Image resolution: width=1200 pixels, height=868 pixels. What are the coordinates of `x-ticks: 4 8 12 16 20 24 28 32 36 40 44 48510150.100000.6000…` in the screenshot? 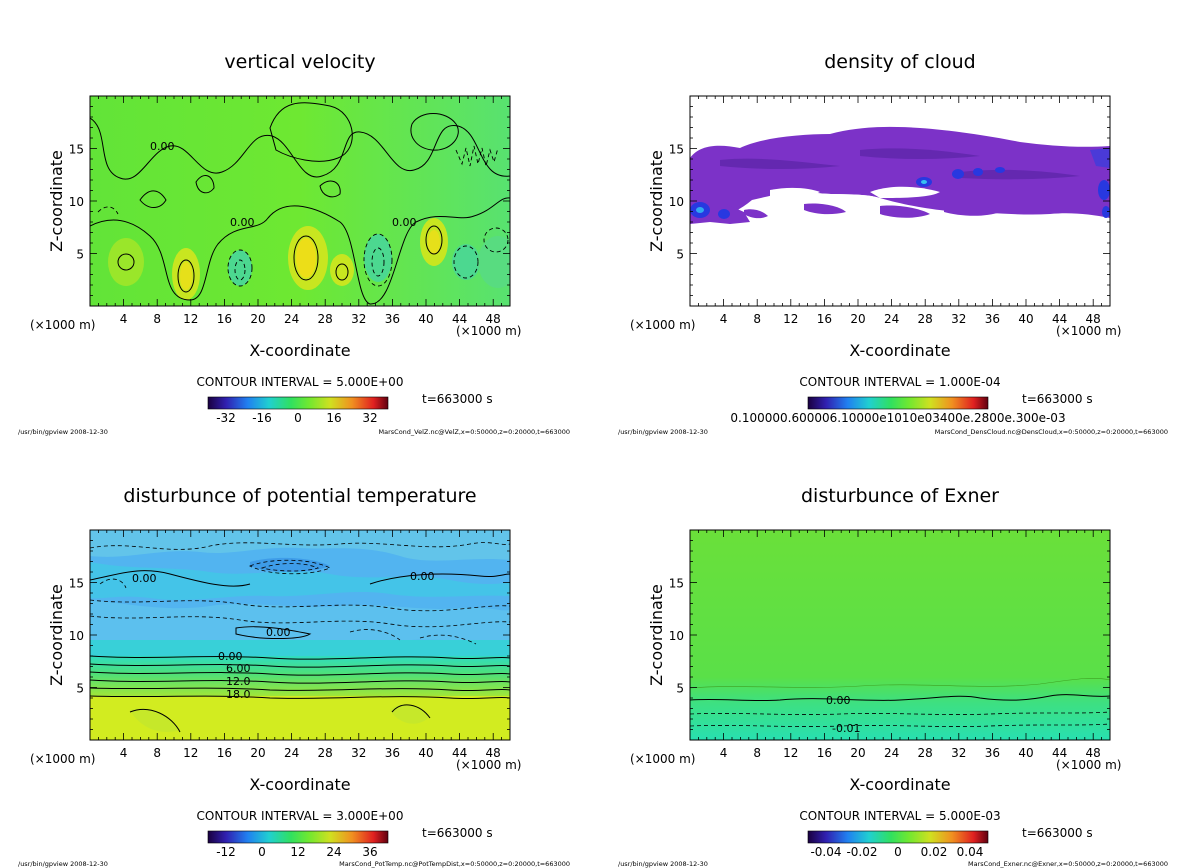 It's located at (889, 260).